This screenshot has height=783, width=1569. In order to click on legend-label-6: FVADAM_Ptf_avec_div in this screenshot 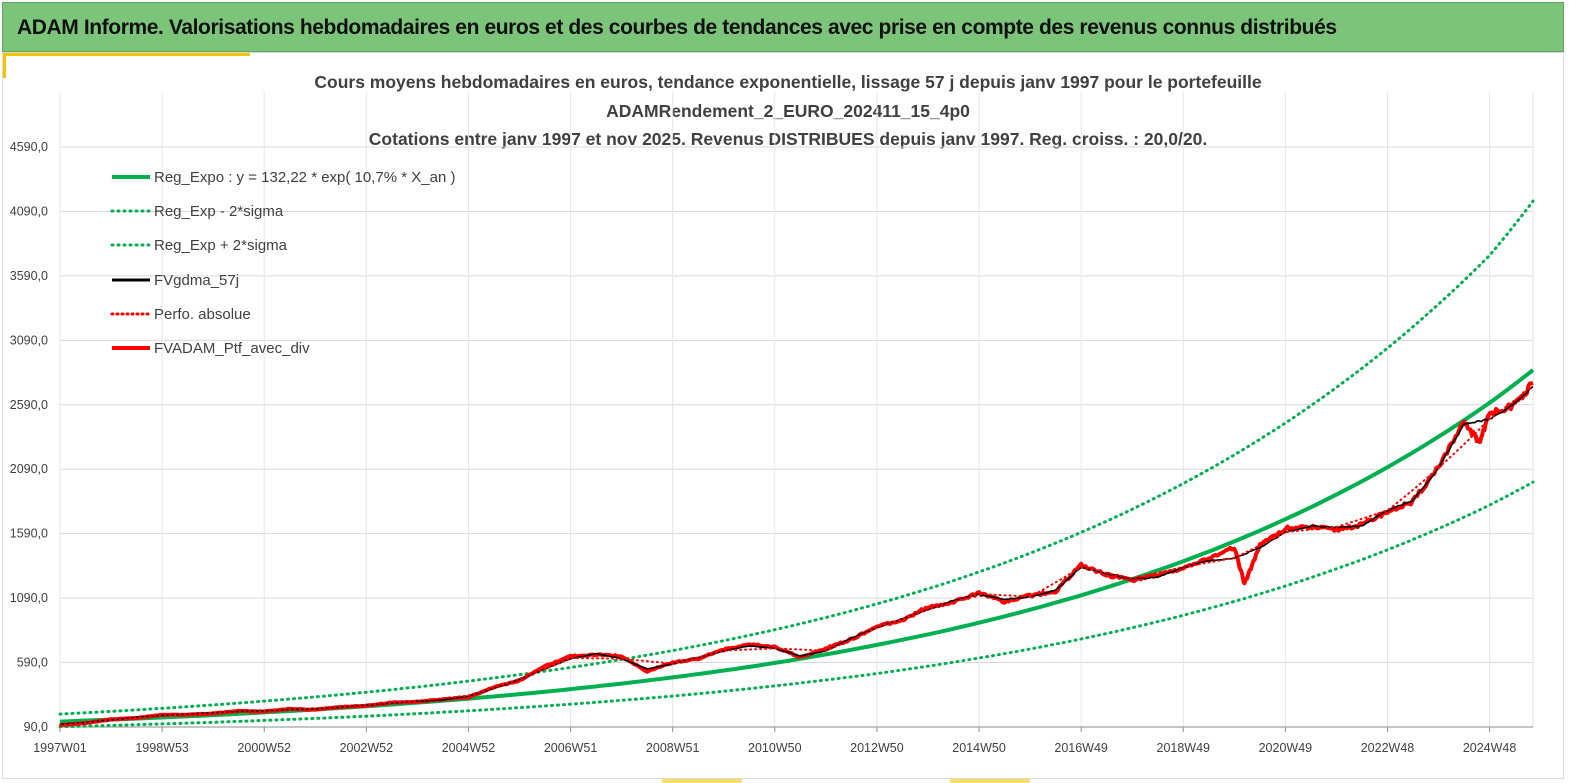, I will do `click(232, 348)`.